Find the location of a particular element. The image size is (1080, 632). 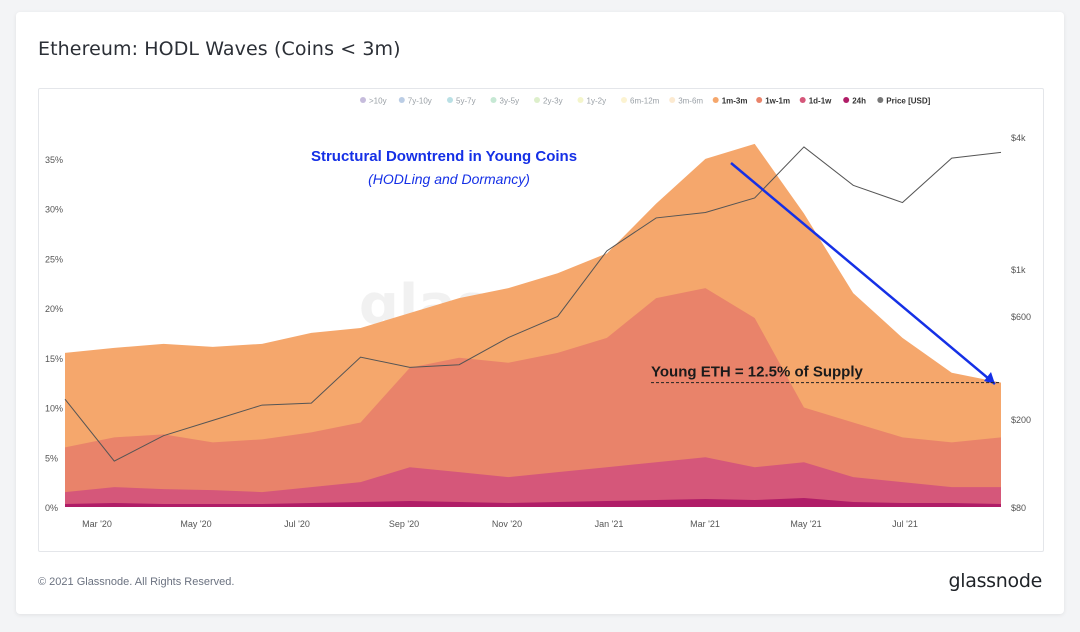

y-right-tick-label: $600 is located at coordinates (1021, 317).